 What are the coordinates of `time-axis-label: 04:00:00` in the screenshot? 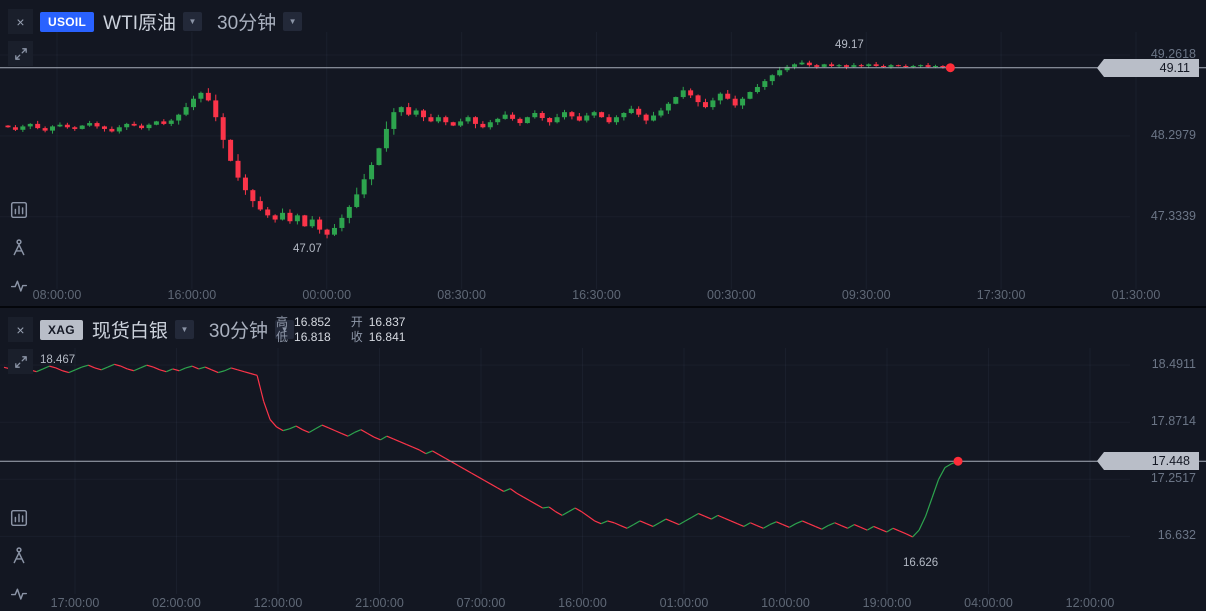 It's located at (988, 603).